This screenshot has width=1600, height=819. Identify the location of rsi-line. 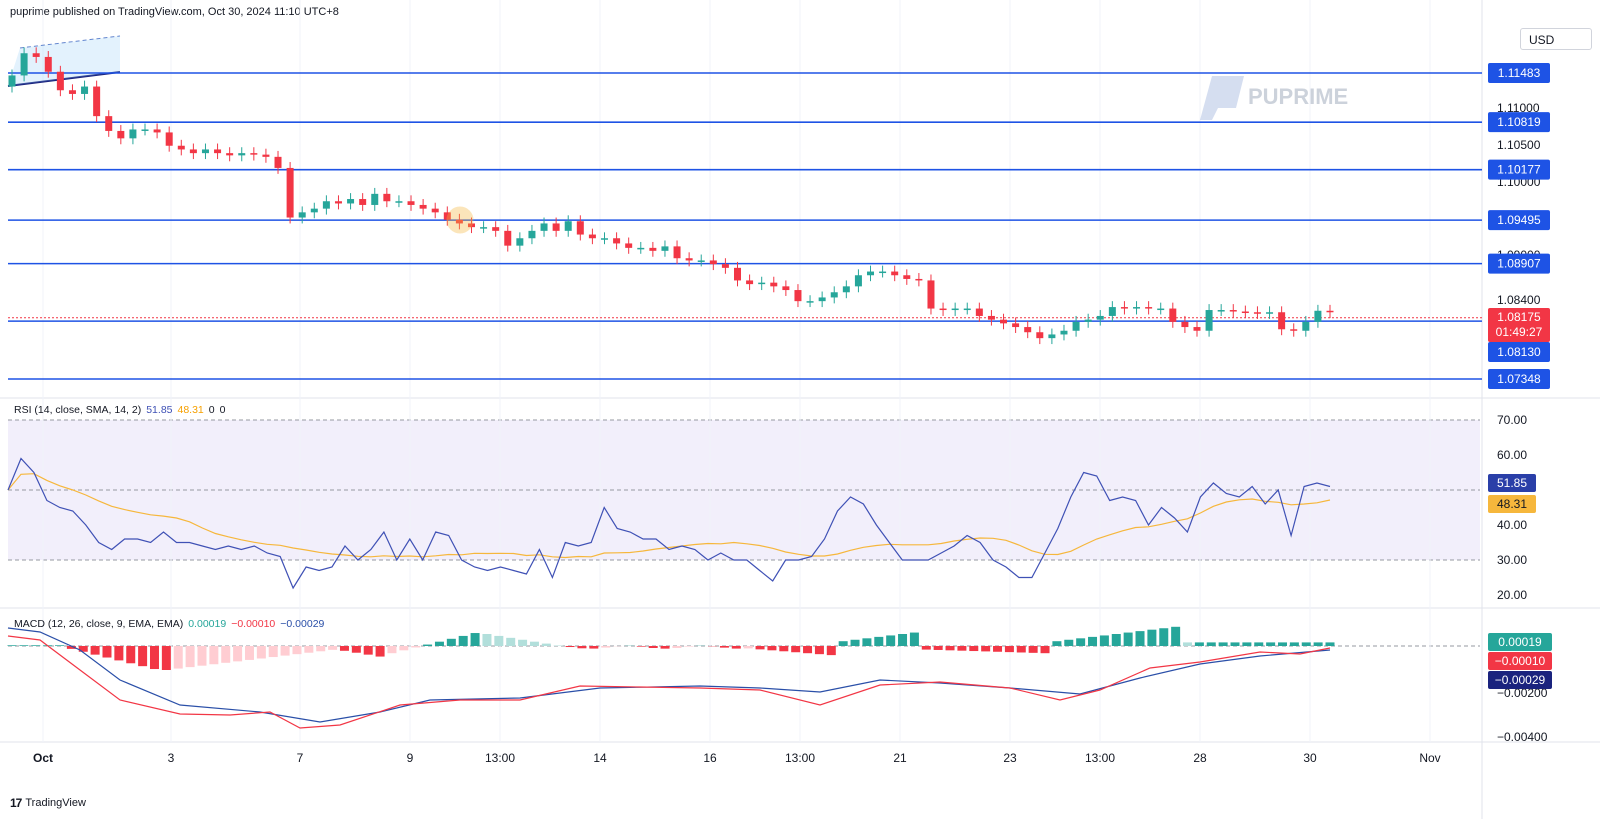
(669, 523).